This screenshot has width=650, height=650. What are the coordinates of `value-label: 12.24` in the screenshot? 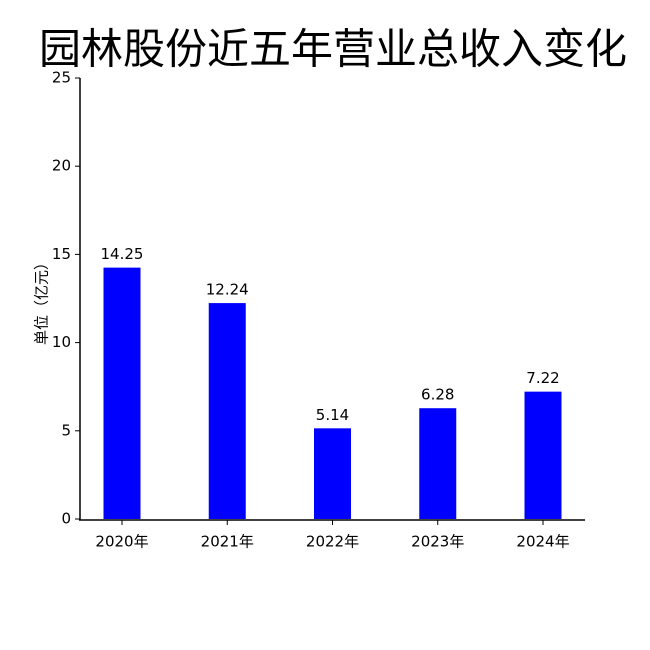 It's located at (227, 290).